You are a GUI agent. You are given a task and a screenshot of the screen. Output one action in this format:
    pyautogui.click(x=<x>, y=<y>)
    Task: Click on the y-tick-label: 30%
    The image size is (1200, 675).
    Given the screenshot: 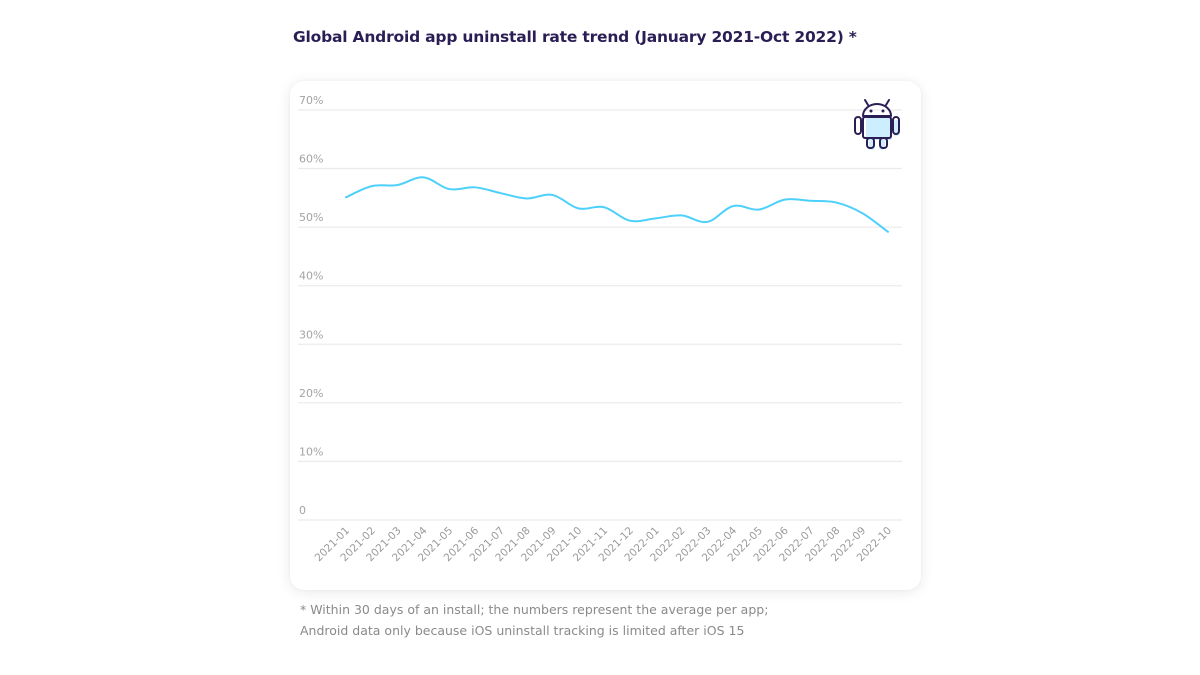 What is the action you would take?
    pyautogui.click(x=311, y=334)
    